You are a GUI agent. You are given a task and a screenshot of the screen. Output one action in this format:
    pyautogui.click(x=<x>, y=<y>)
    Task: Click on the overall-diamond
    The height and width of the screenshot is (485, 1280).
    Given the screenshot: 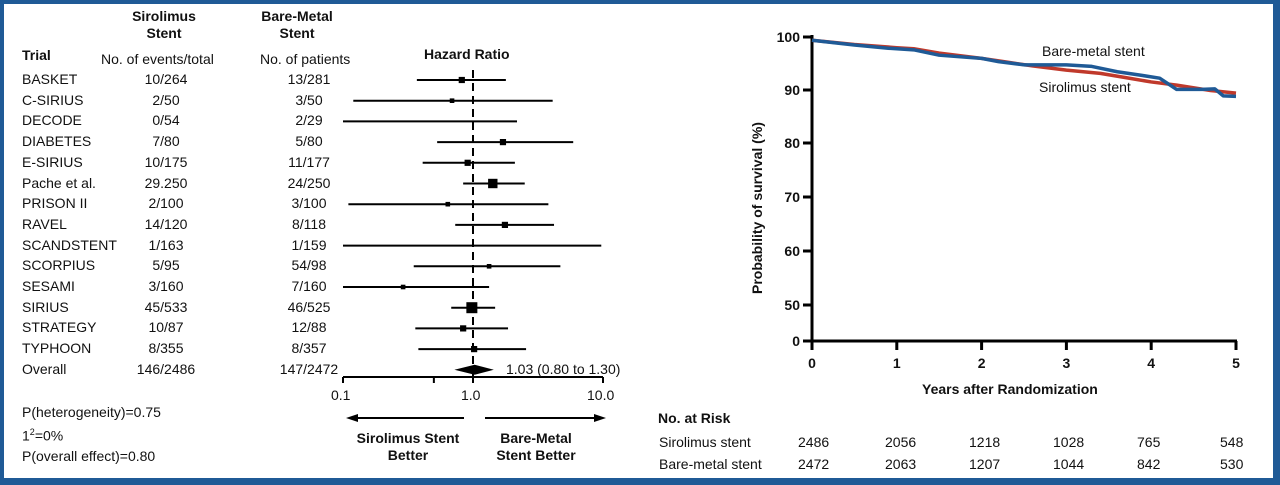 What is the action you would take?
    pyautogui.click(x=474, y=369)
    